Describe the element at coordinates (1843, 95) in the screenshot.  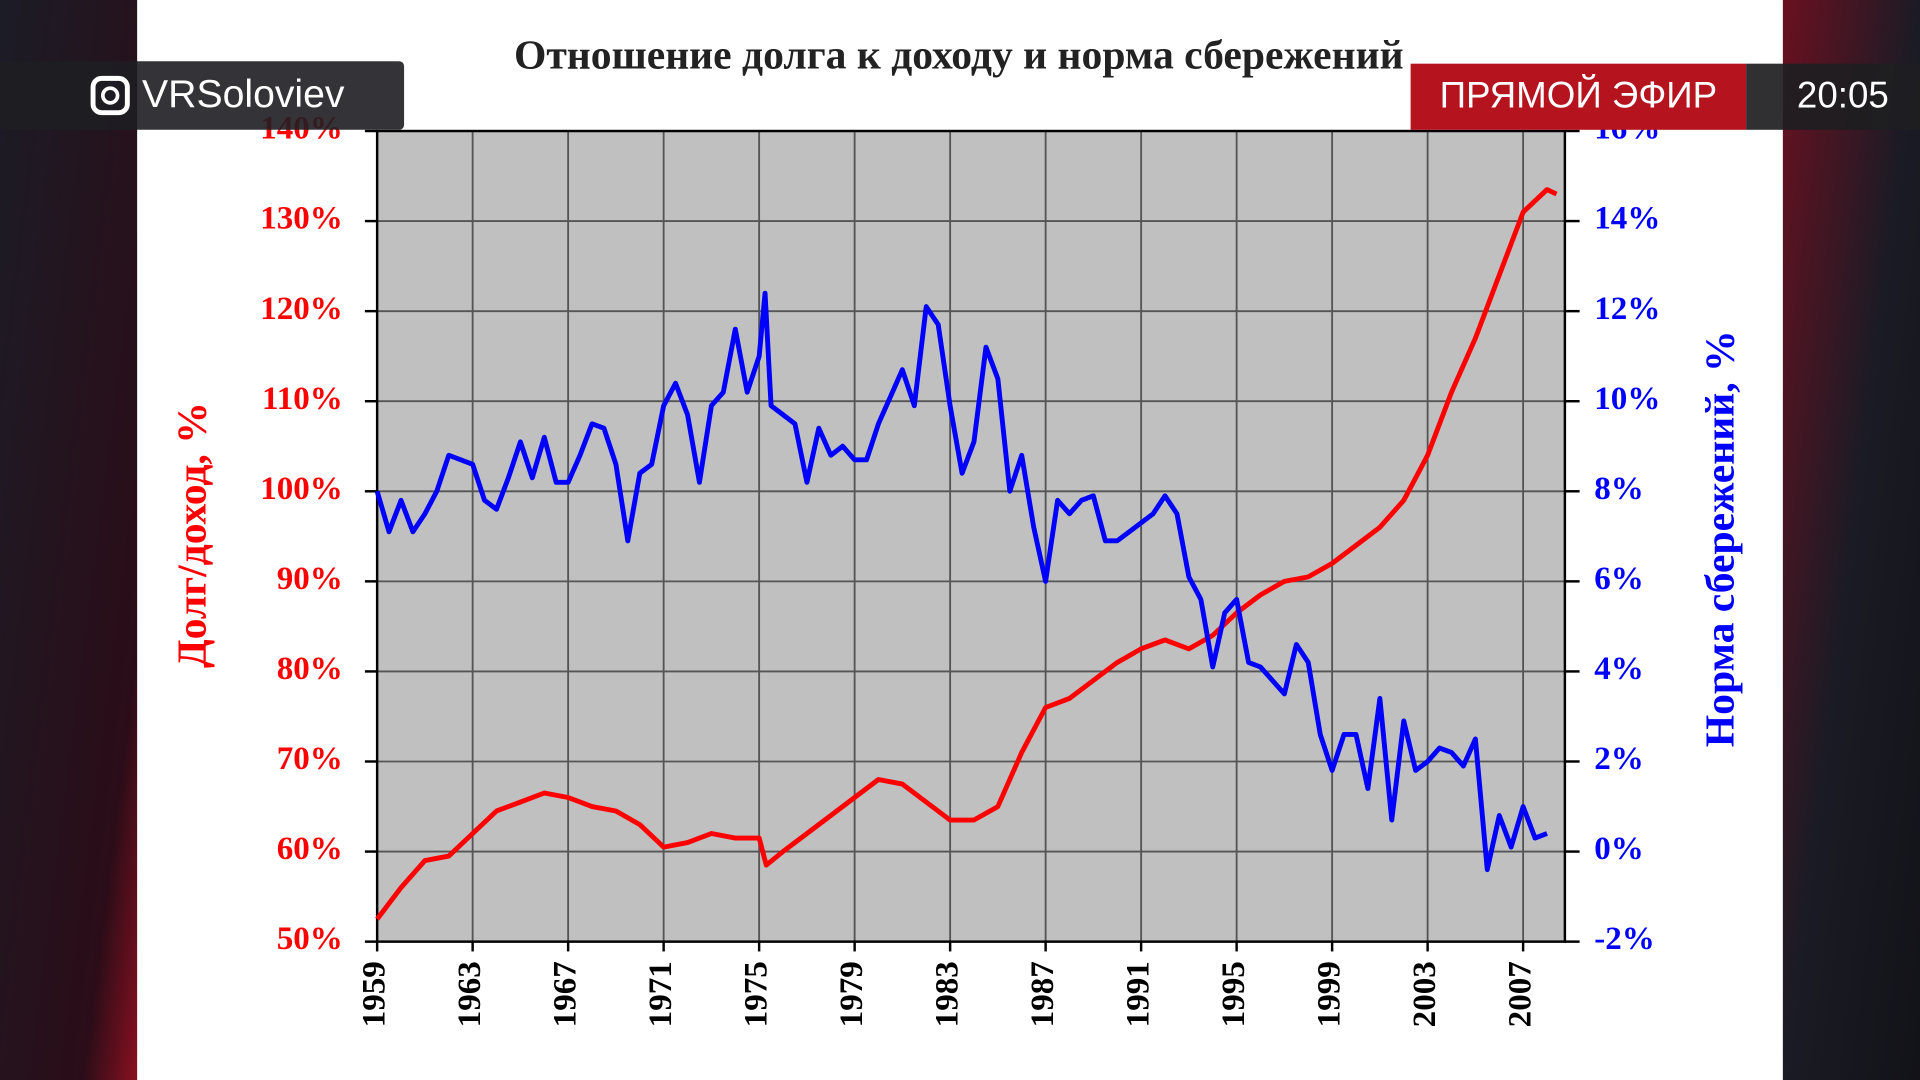
I see `time-label: 20:05` at that location.